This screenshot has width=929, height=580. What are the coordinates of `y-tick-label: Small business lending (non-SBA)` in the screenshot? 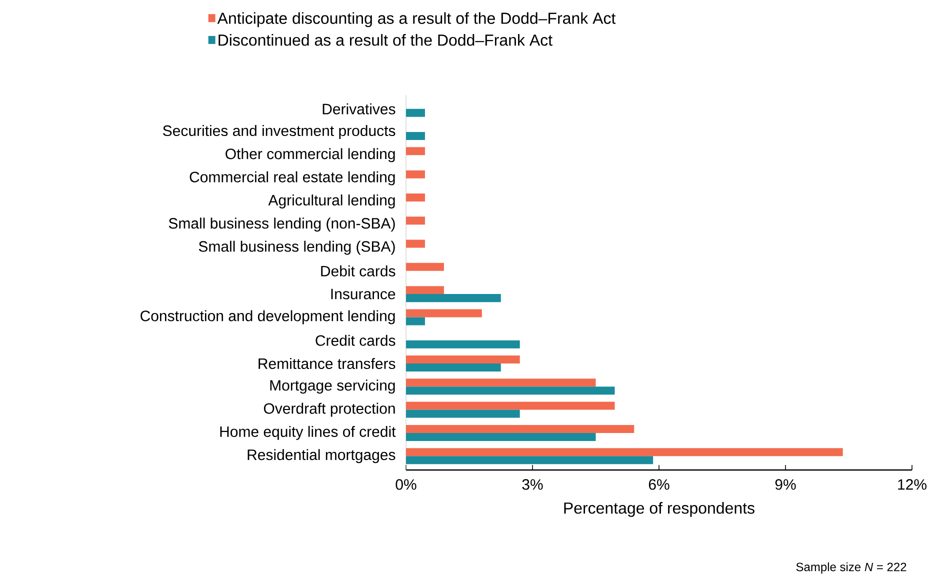 It's located at (281, 225).